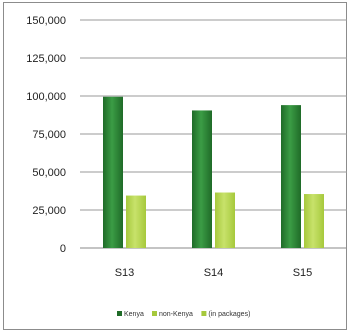 This screenshot has width=353, height=335. What do you see at coordinates (214, 273) in the screenshot?
I see `x-tick-label: S14` at bounding box center [214, 273].